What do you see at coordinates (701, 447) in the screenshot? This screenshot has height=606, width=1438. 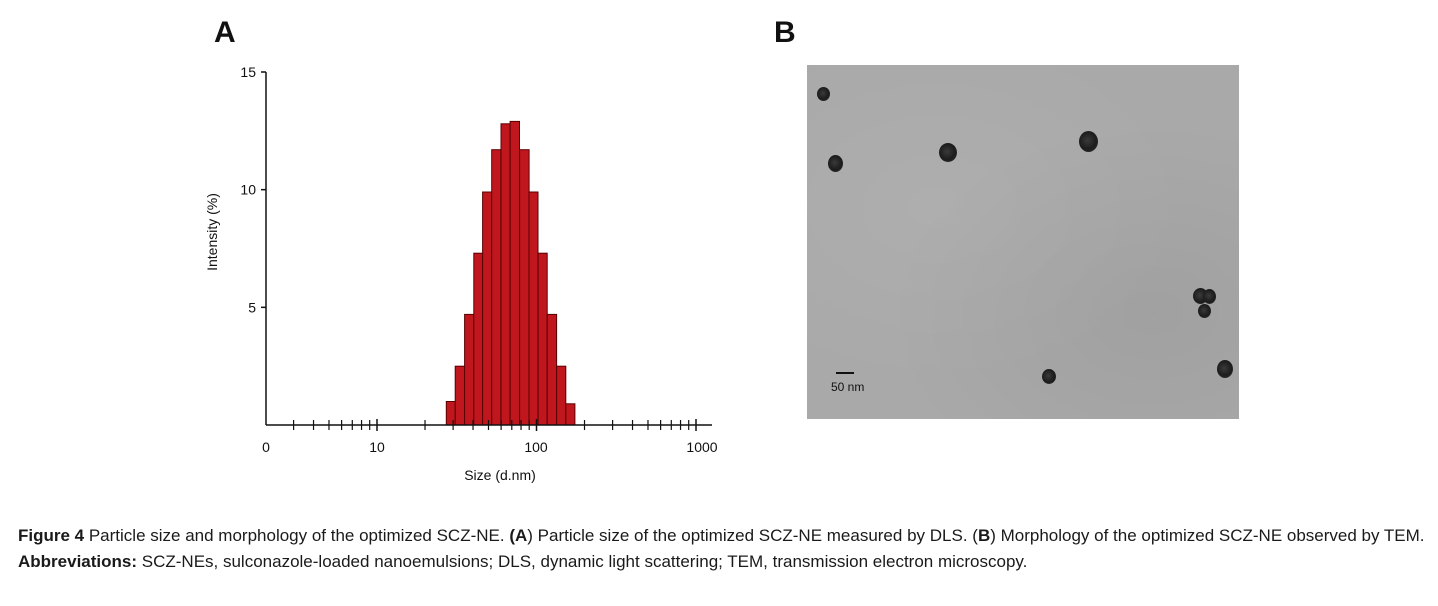 I see `x-tick-label: 1000` at bounding box center [701, 447].